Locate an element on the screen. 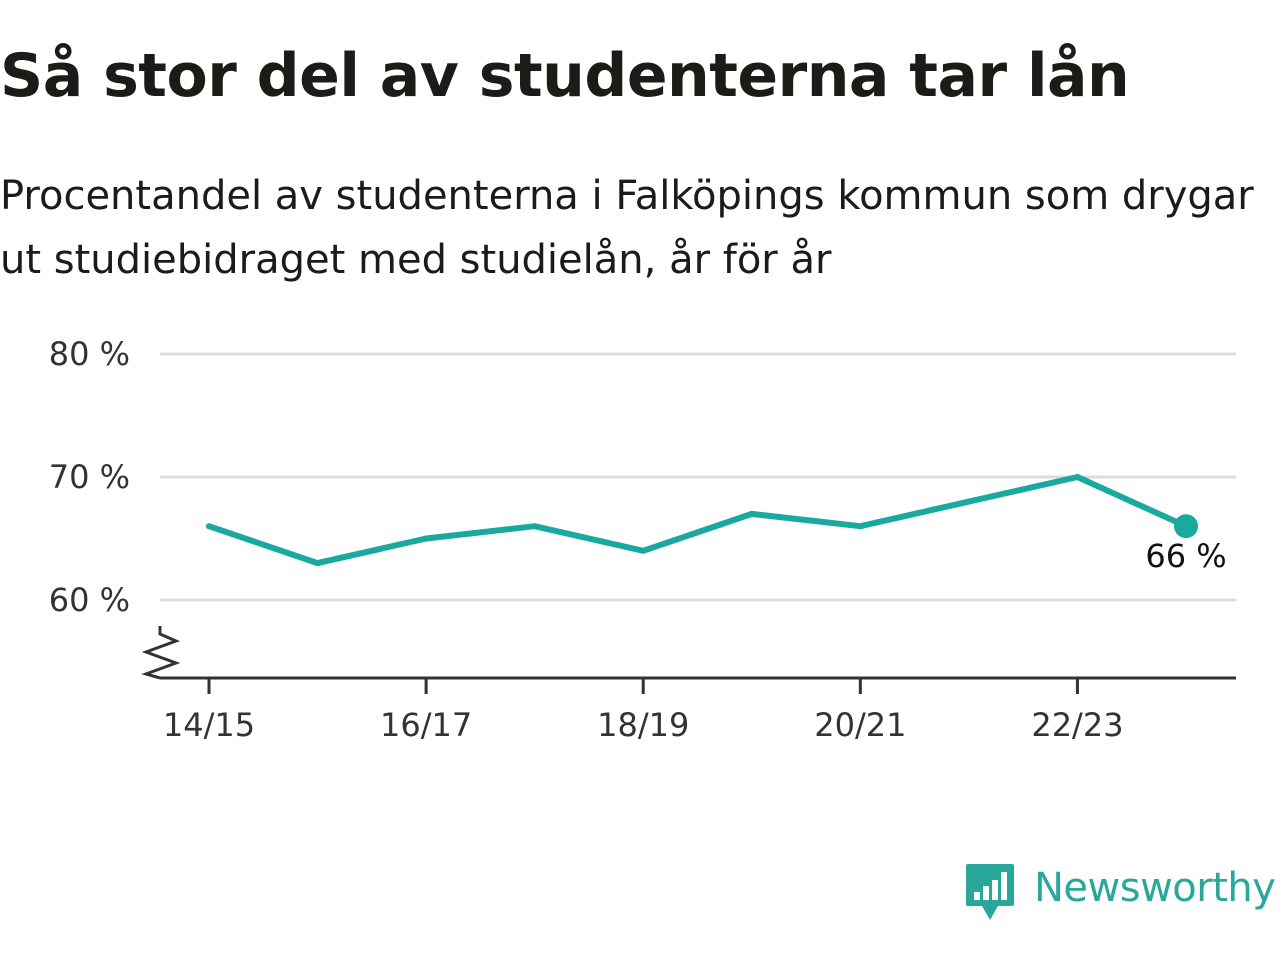 The height and width of the screenshot is (960, 1280). chart-title: Så stor del av studenterna tar lån is located at coordinates (565, 76).